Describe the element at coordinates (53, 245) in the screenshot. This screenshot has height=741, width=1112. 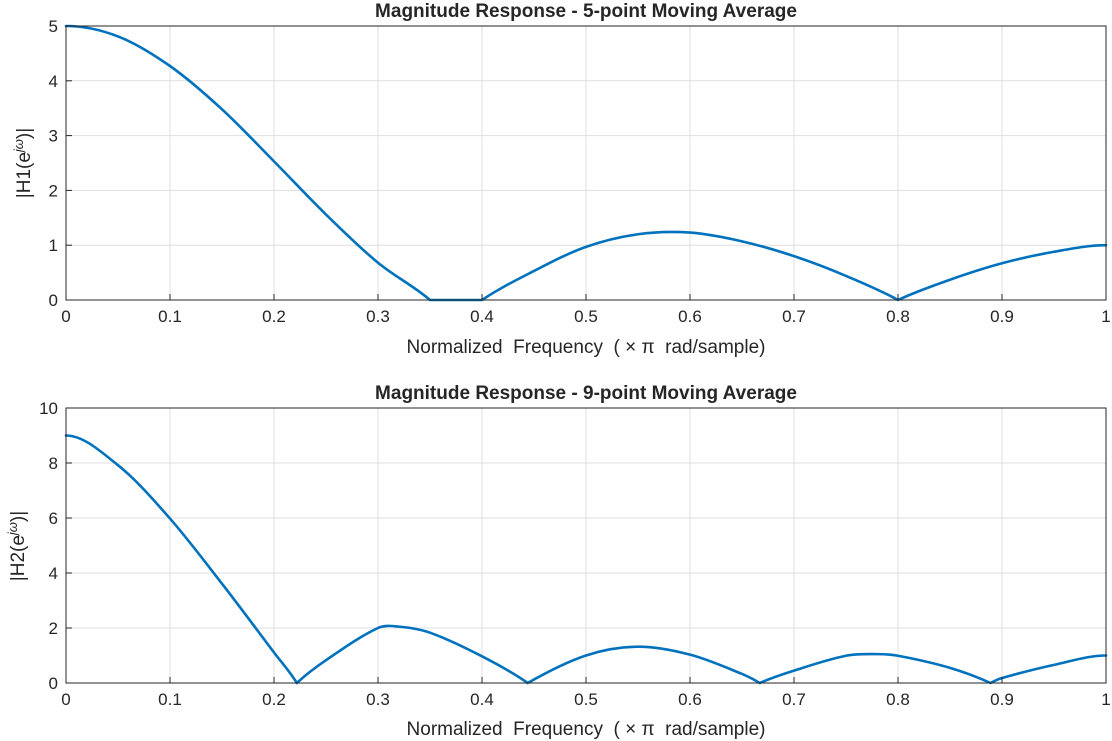
I see `y-tick-label: 1` at that location.